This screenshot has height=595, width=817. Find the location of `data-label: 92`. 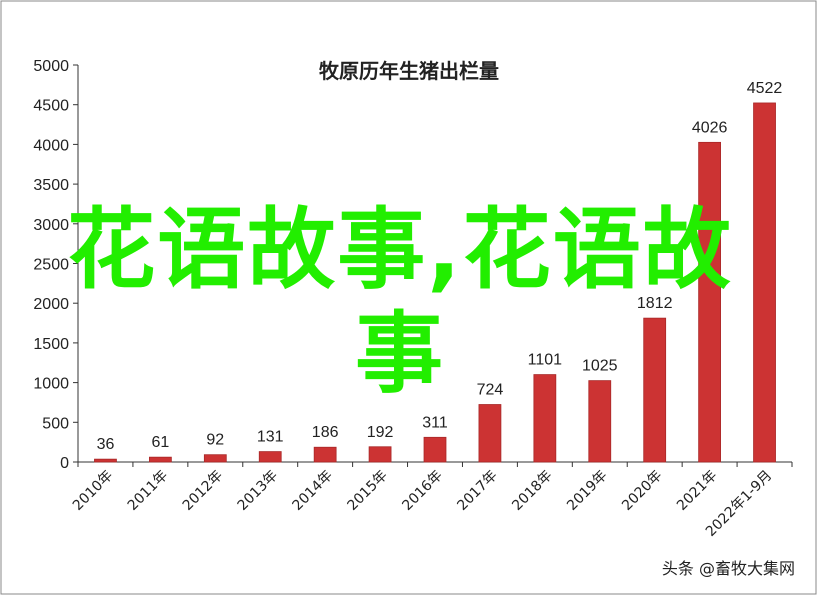

data-label: 92 is located at coordinates (215, 440).